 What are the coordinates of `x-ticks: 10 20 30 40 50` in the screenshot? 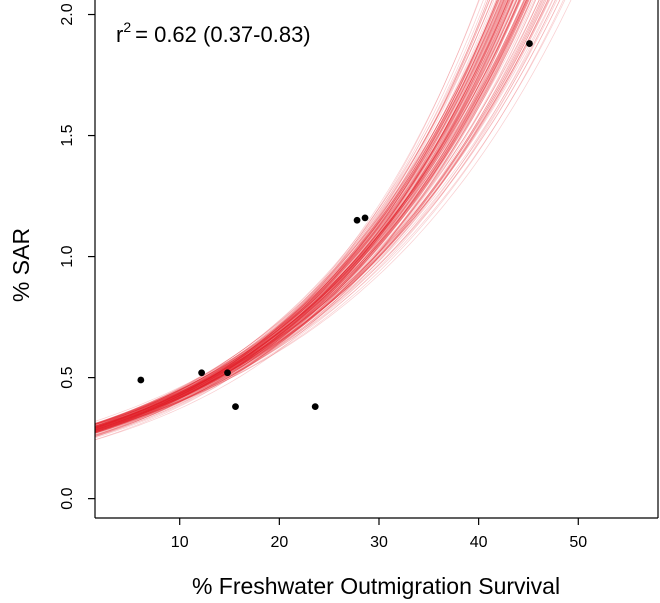 It's located at (379, 534).